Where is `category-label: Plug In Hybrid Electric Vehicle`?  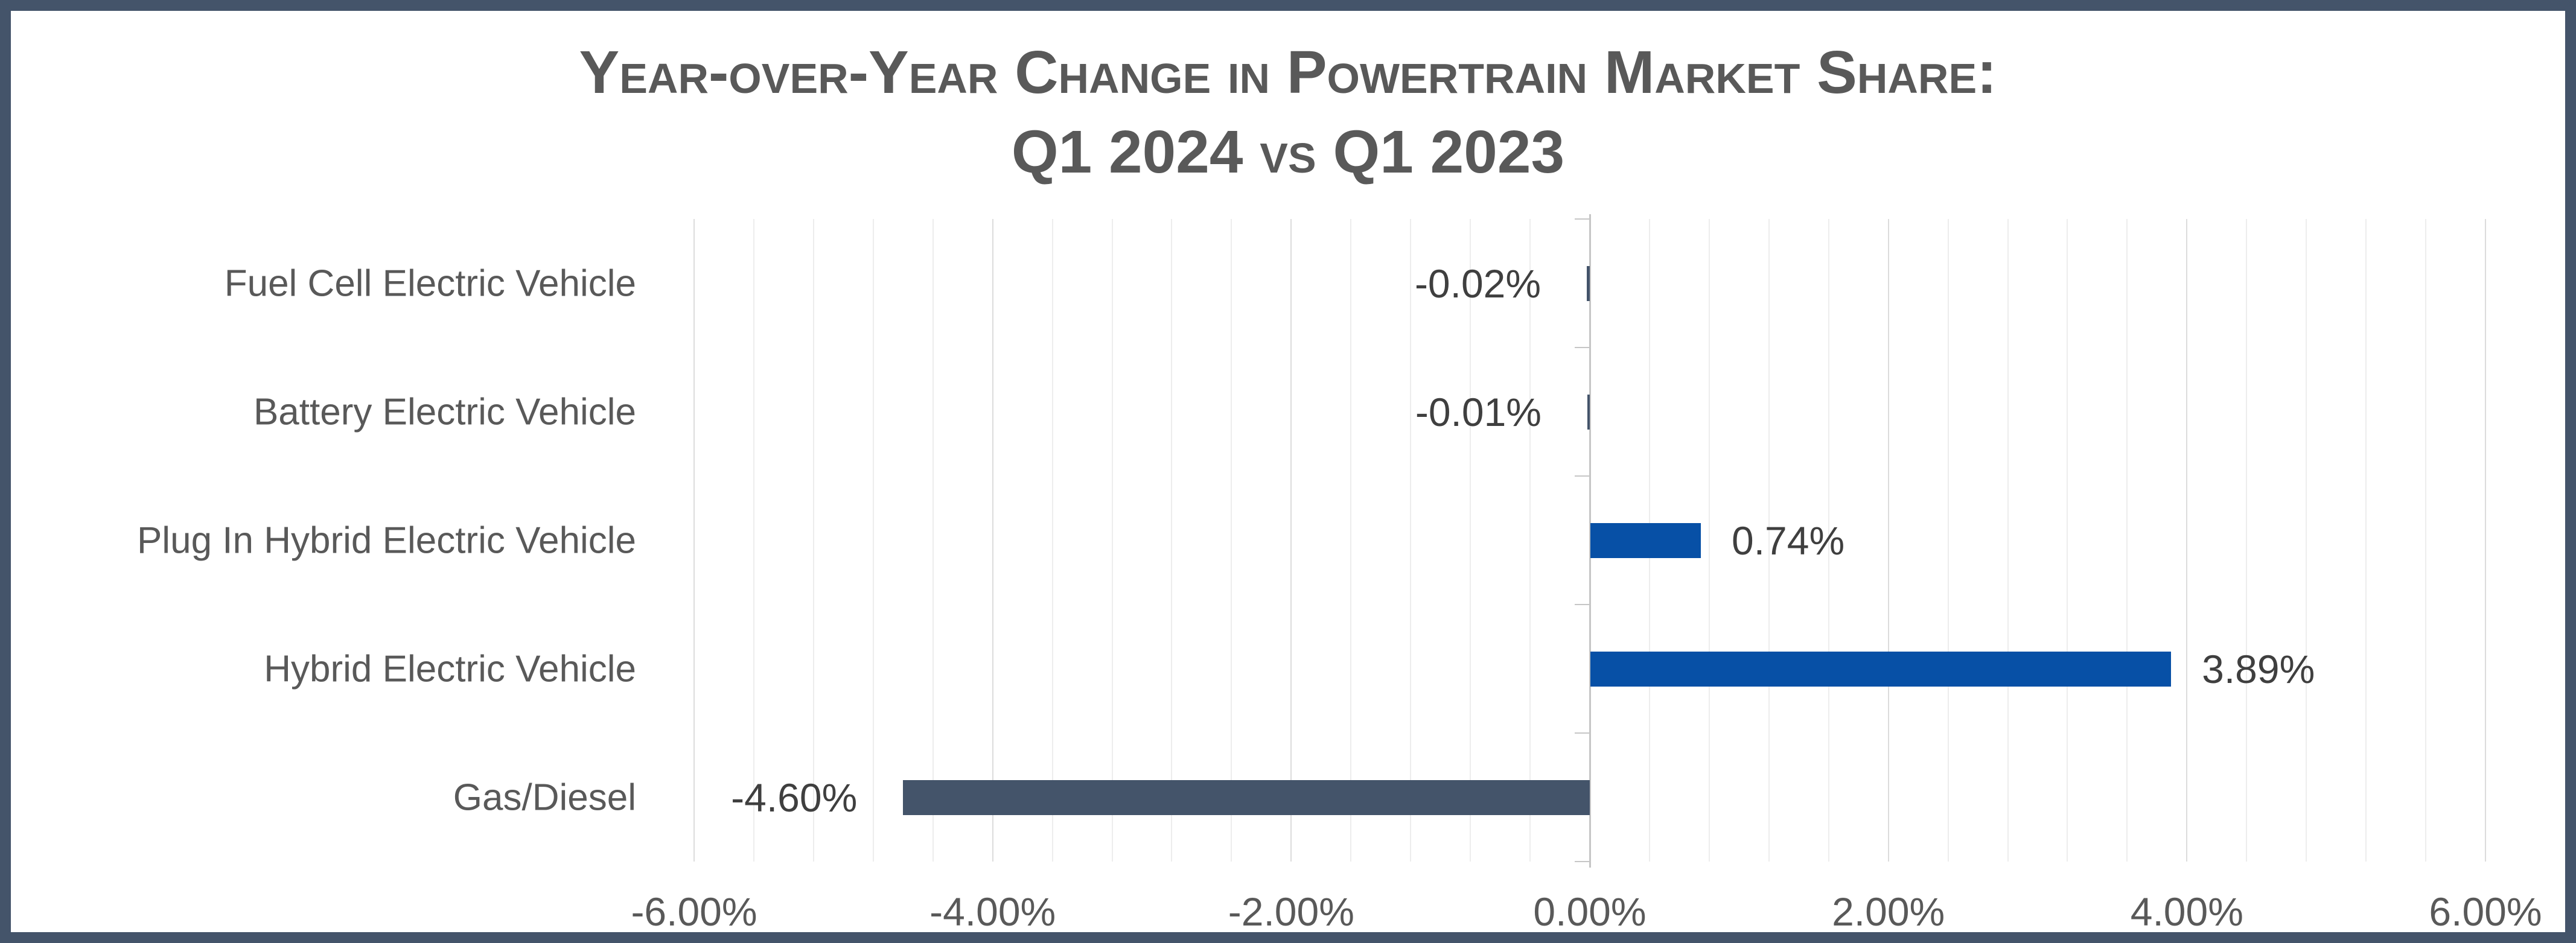
category-label: Plug In Hybrid Electric Vehicle is located at coordinates (386, 540).